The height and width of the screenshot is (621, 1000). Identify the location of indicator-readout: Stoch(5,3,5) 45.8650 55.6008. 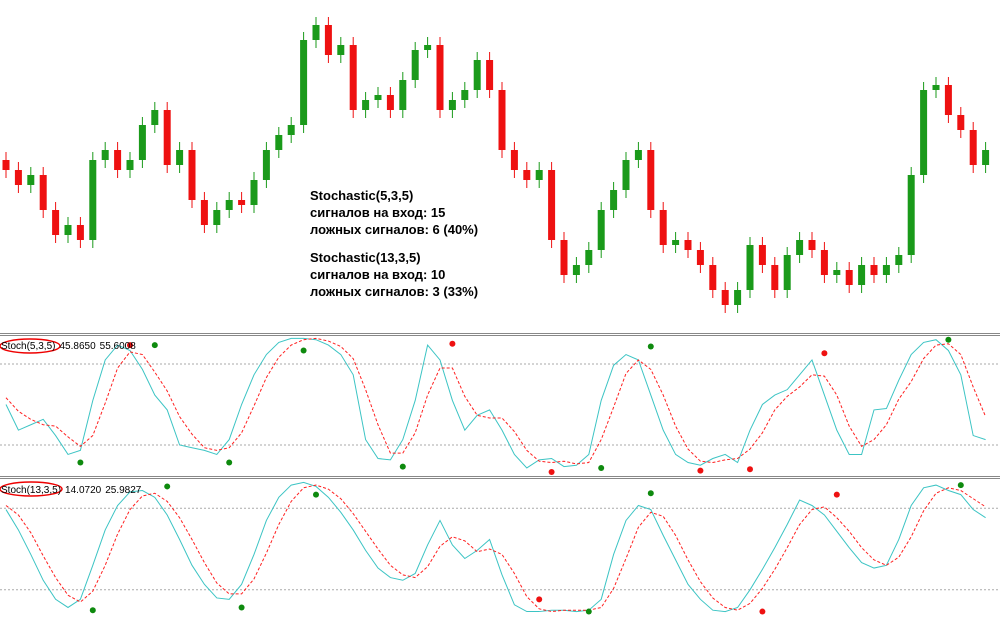
(68, 346).